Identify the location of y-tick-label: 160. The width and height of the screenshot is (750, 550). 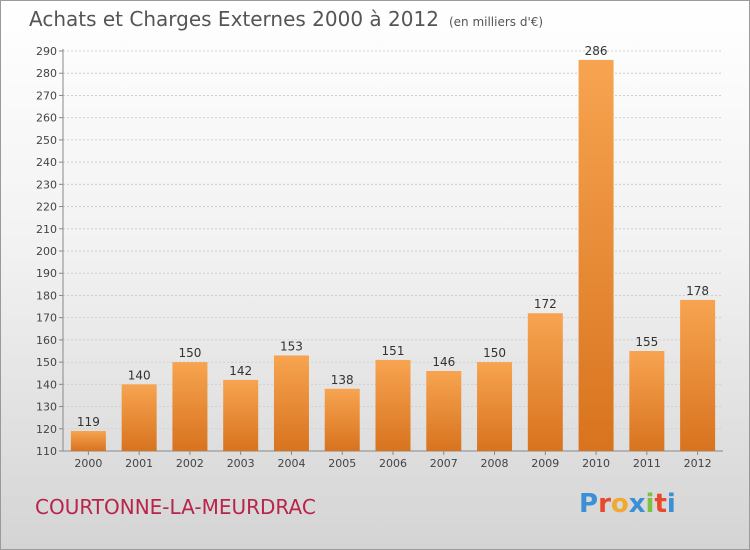
(46, 340).